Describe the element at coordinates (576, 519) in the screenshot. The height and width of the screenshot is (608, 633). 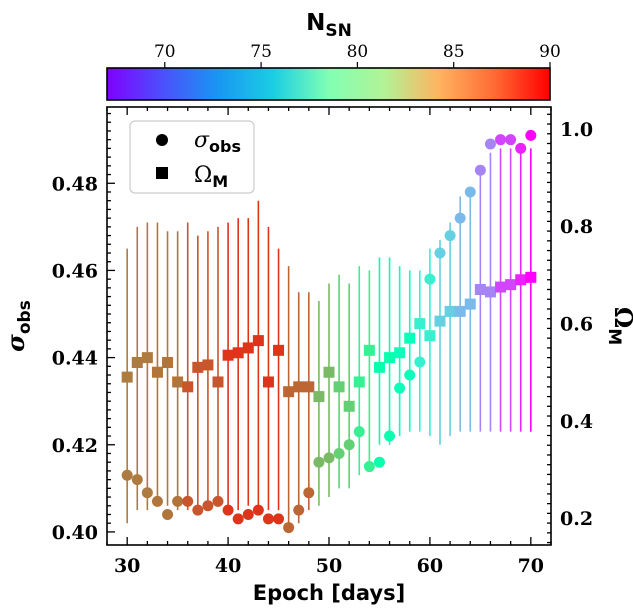
I see `right-tick-label: 0.2` at that location.